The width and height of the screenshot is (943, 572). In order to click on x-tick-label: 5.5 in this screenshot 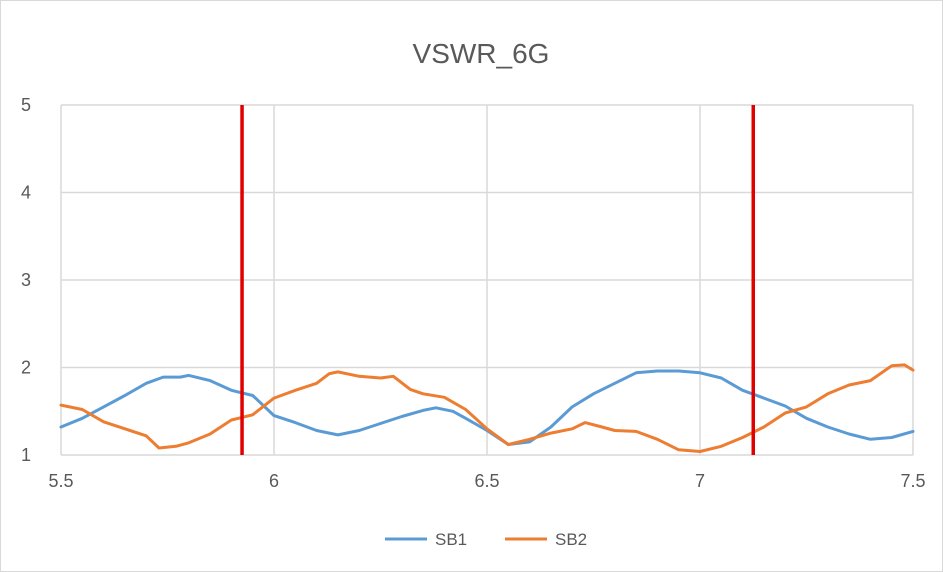, I will do `click(60, 481)`.